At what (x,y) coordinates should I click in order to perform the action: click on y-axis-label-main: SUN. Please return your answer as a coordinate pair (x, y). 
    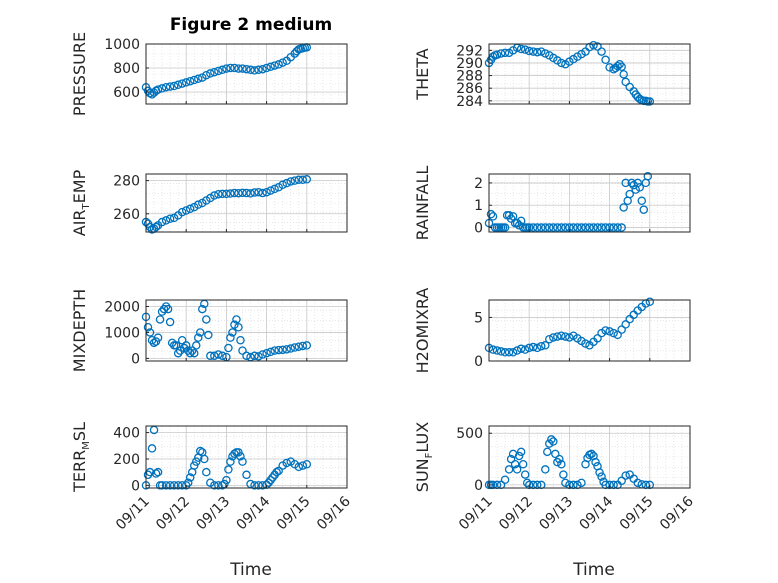
    Looking at the image, I should click on (422, 475).